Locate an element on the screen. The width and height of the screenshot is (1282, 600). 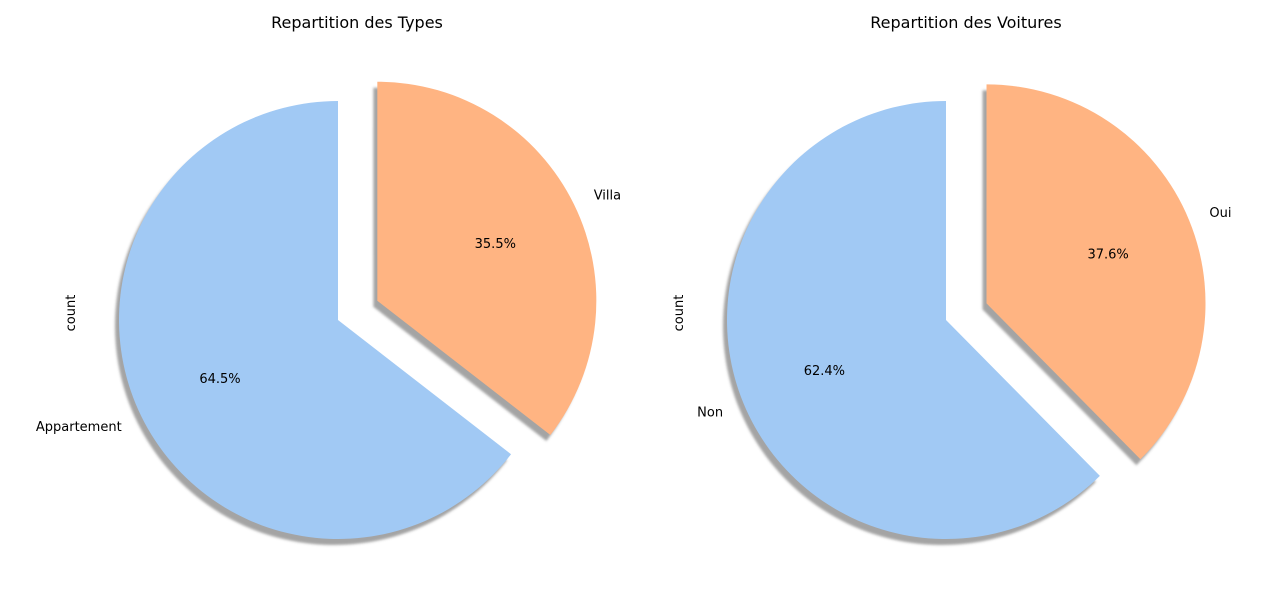
pie-slice-oui is located at coordinates (1096, 272).